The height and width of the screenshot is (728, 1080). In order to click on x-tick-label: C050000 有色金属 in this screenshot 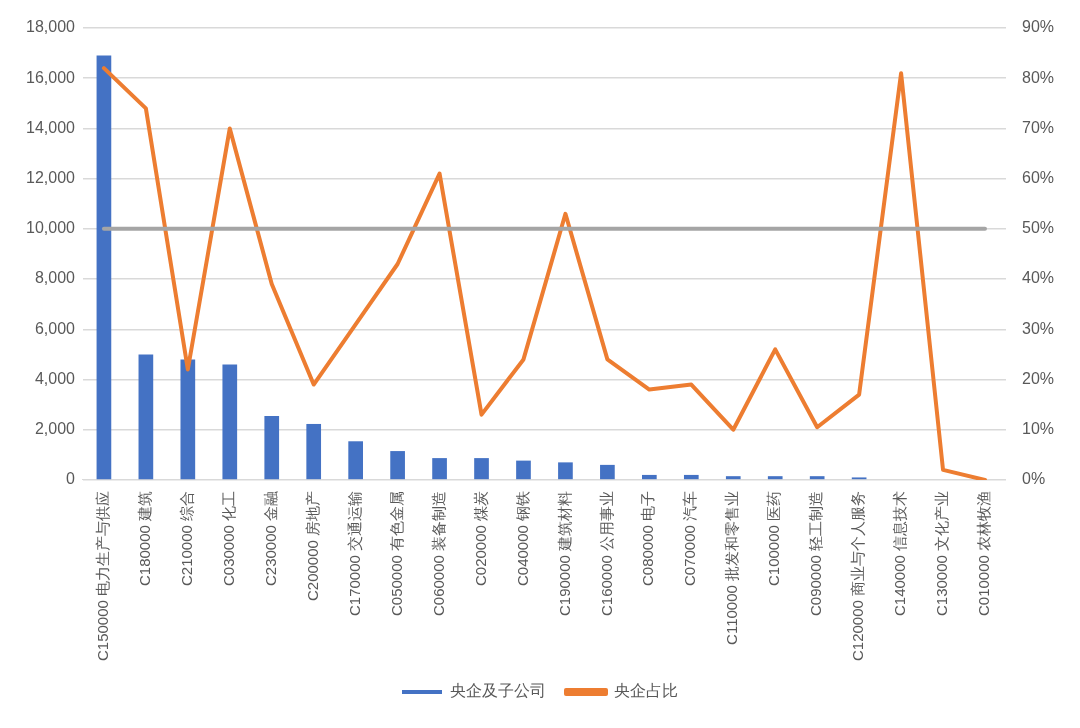, I will do `click(396, 553)`.